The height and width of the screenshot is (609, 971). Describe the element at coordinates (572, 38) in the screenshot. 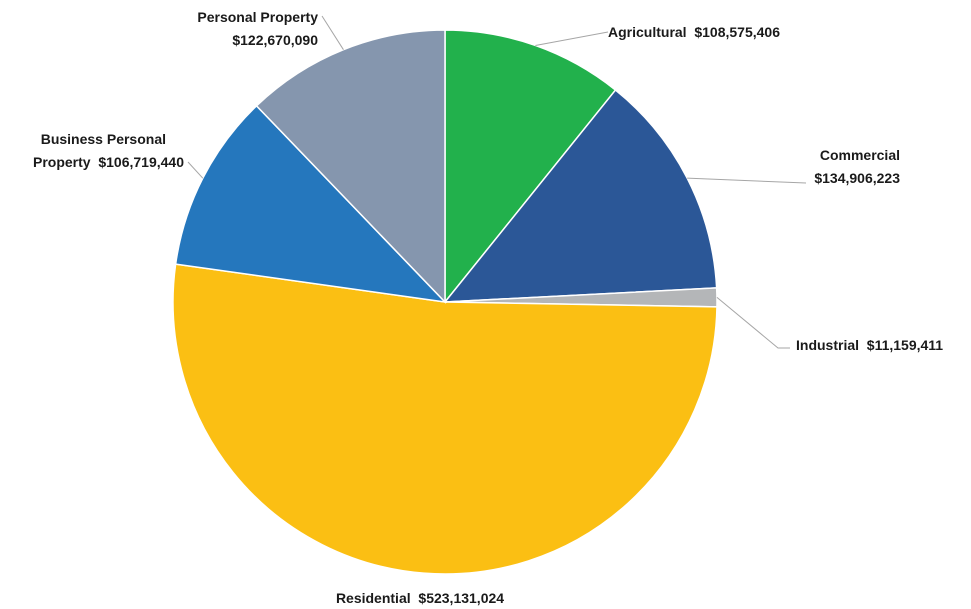

I see `leader-line-agricultural` at that location.